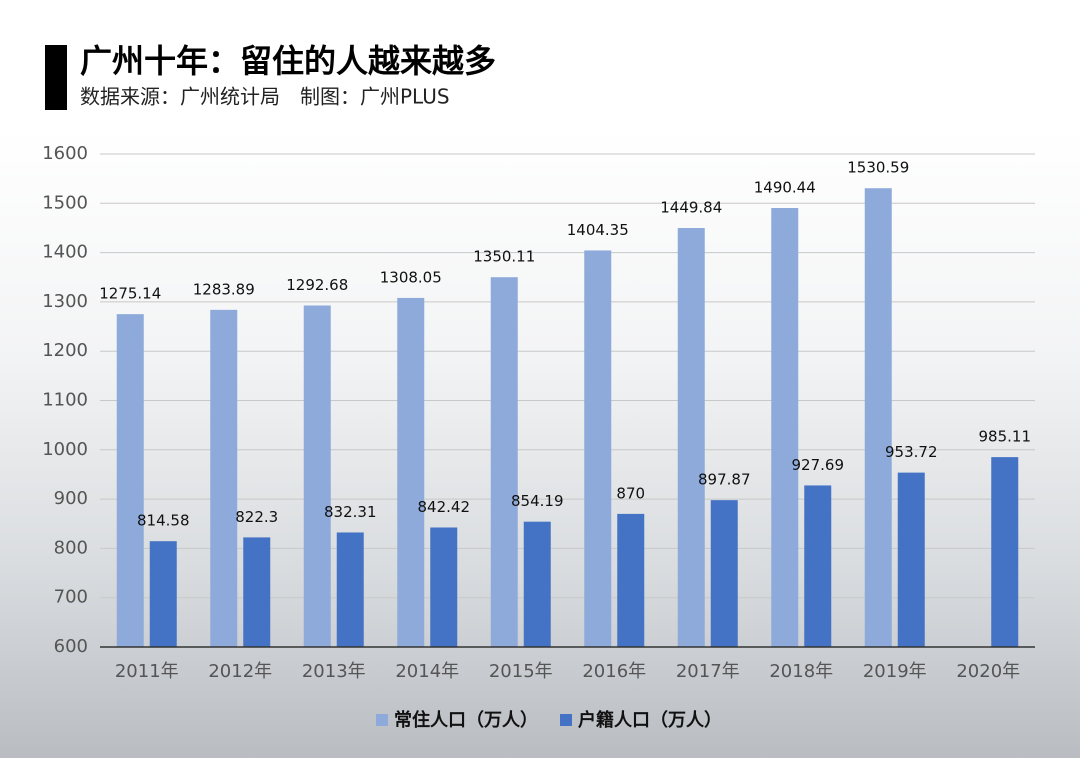  Describe the element at coordinates (691, 208) in the screenshot. I see `value-label: 1449.84` at that location.